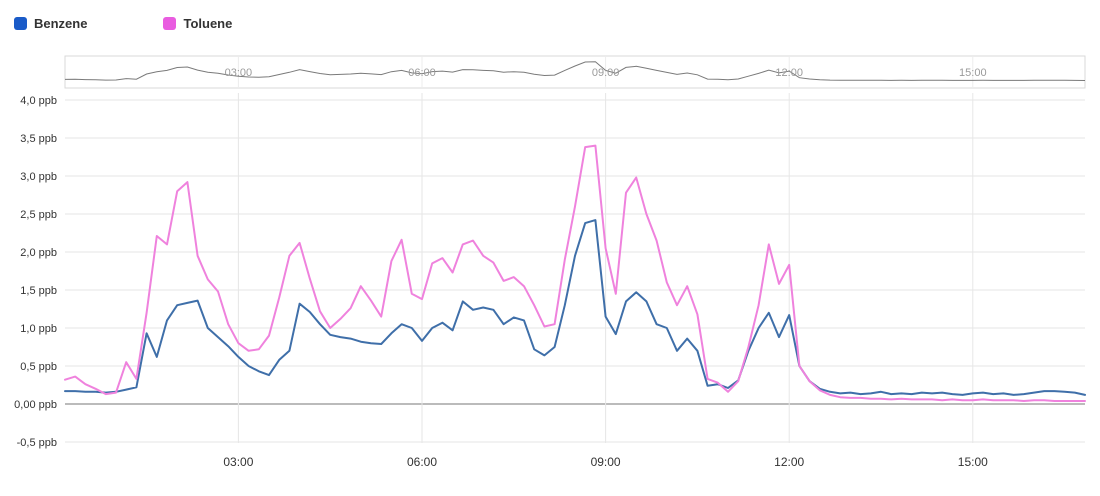 The image size is (1100, 496). I want to click on x-axis-label: 09:00, so click(606, 462).